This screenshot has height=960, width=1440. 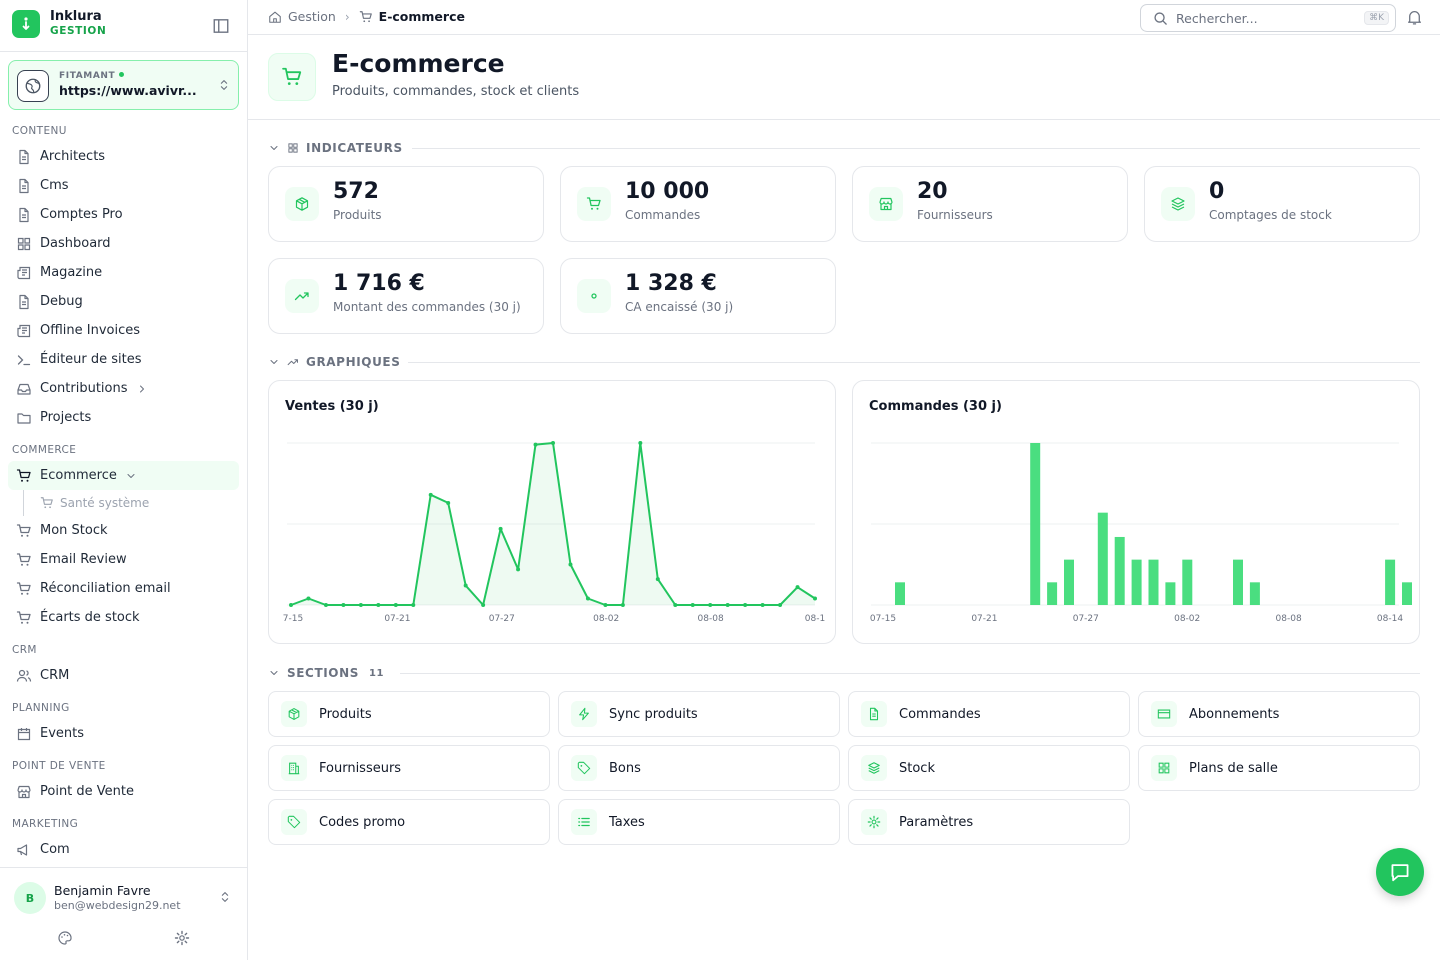 I want to click on kpi-card-produits: 572 Produits, so click(x=406, y=204).